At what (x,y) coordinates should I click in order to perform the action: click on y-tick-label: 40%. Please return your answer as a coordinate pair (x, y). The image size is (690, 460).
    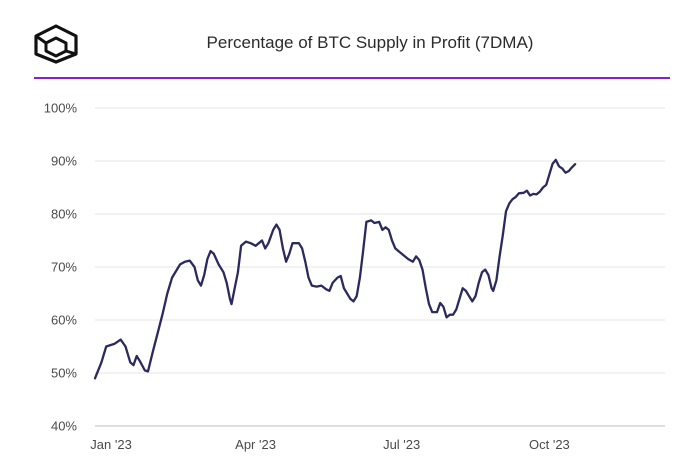
    Looking at the image, I should click on (64, 426).